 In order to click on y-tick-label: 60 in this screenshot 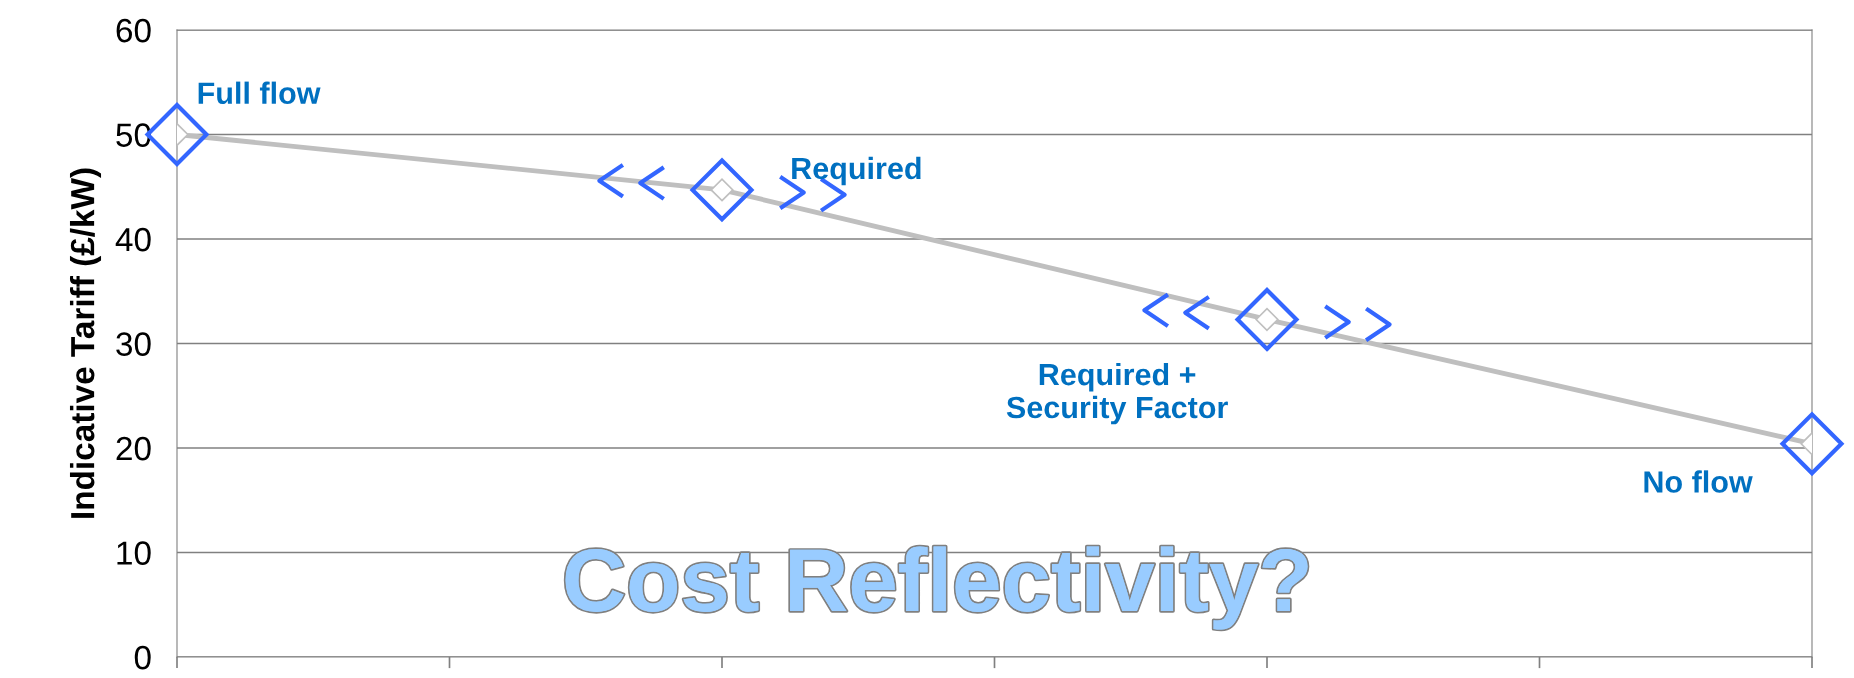, I will do `click(133, 30)`.